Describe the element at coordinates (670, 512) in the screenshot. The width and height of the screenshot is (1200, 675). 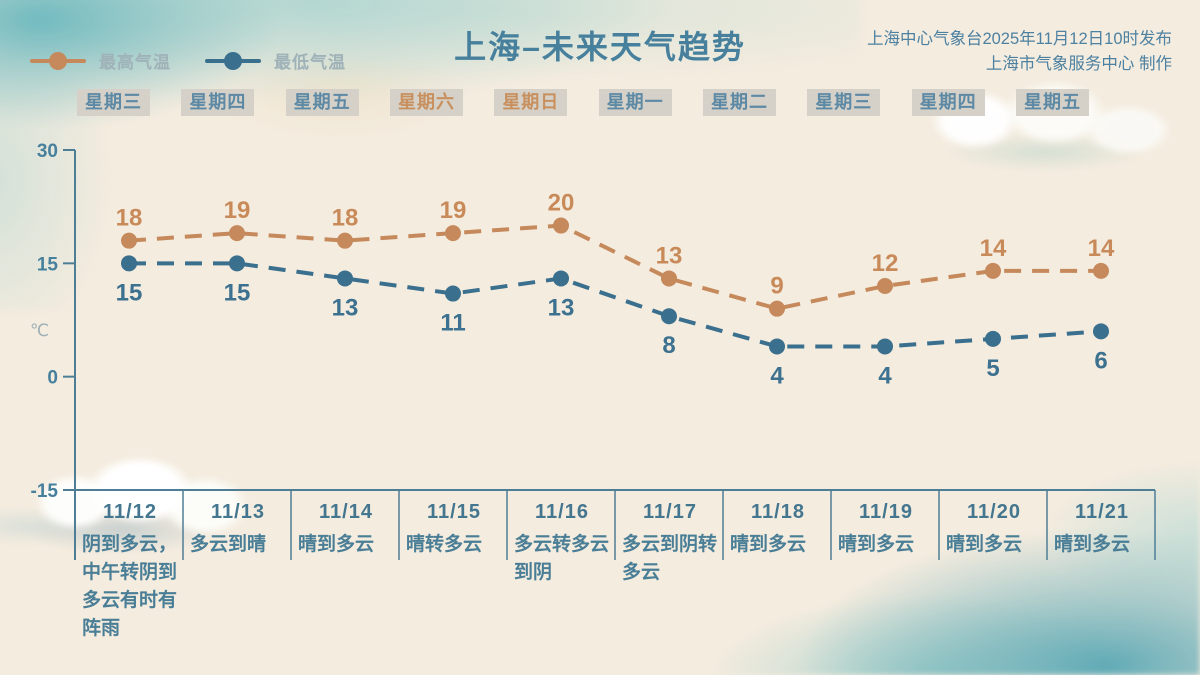
I see `date-label: 11/17` at that location.